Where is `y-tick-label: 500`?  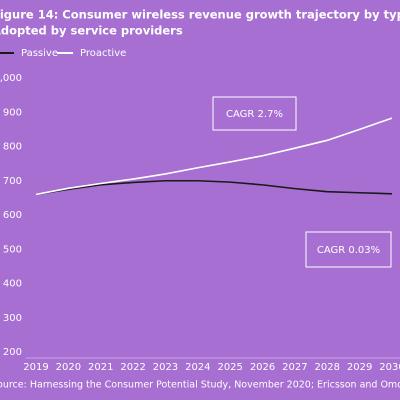 y-tick-label: 500 is located at coordinates (12, 249).